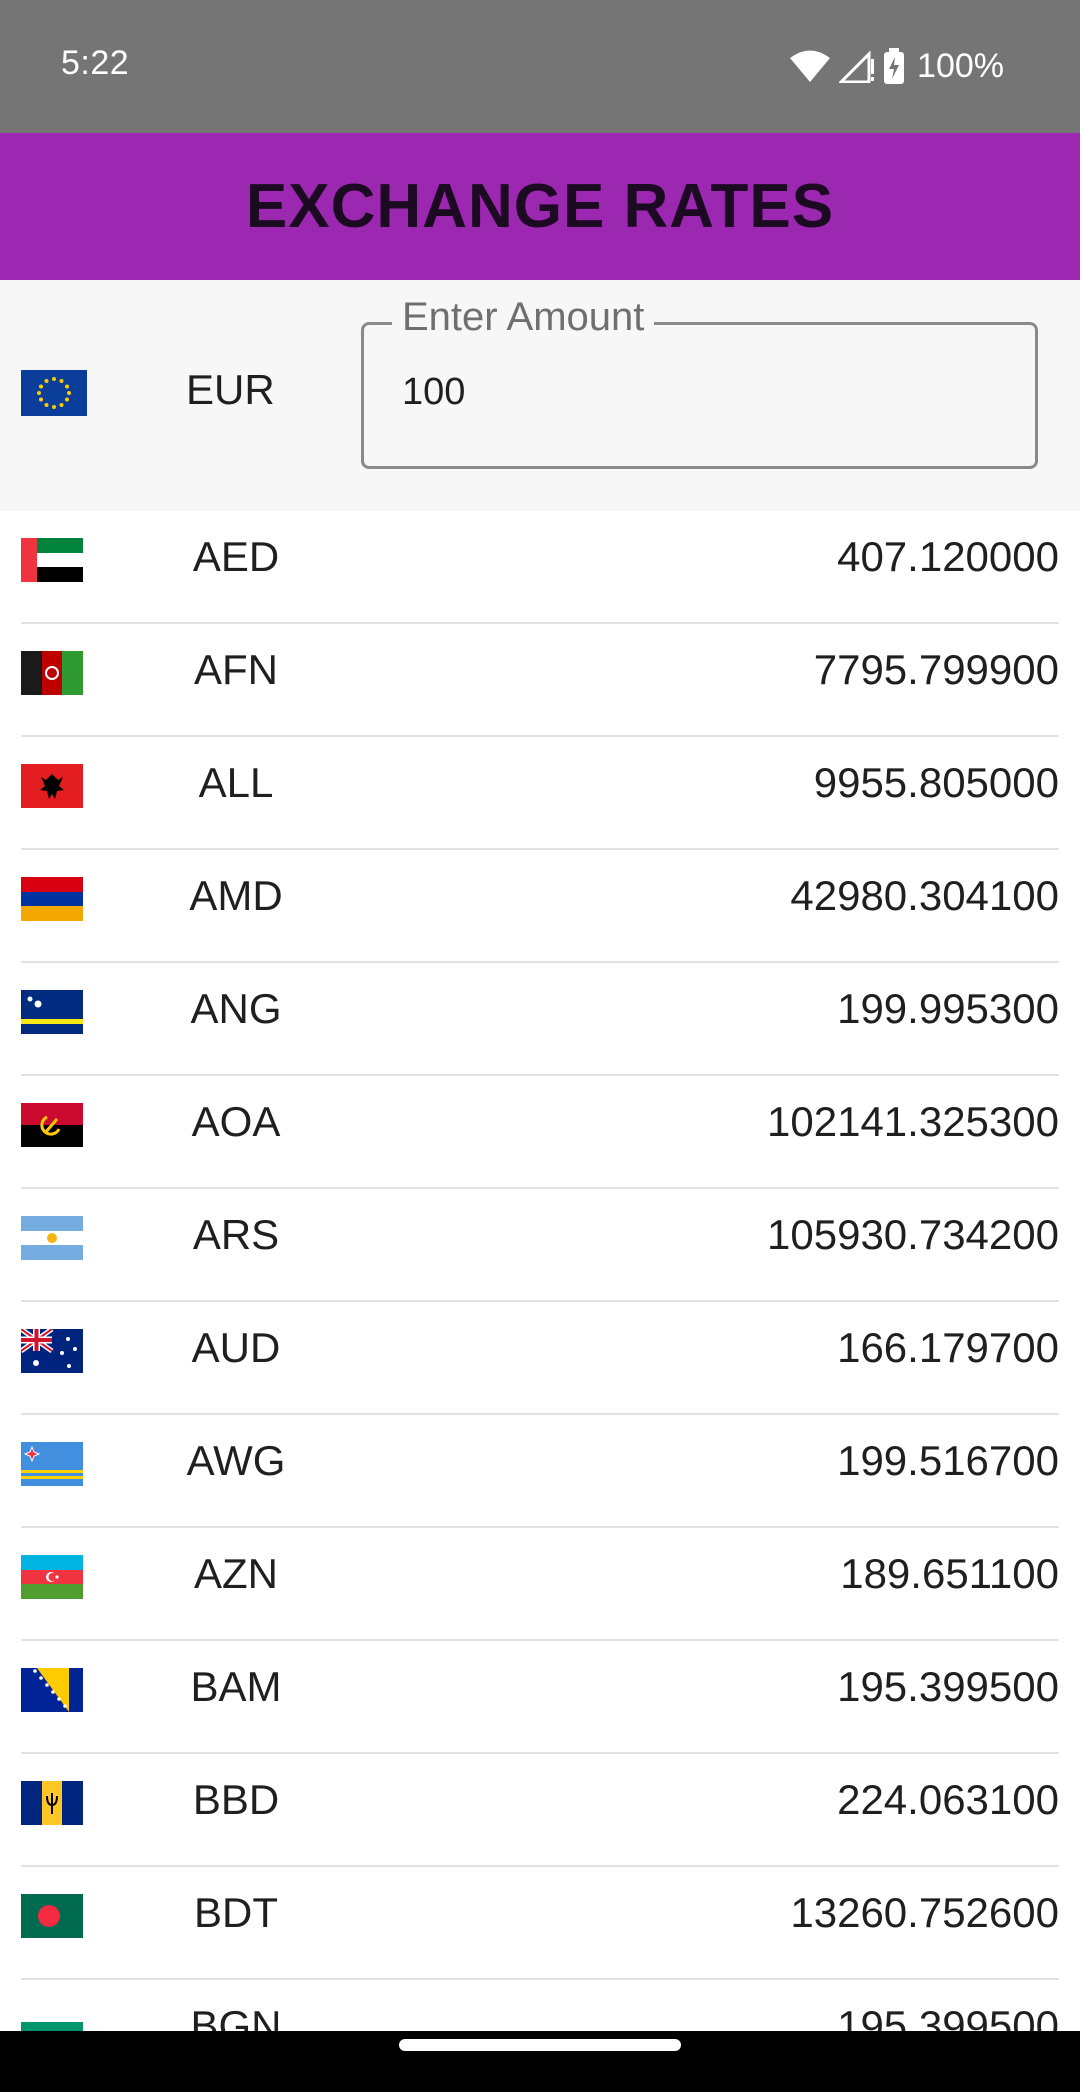 The height and width of the screenshot is (2092, 1080). I want to click on converted-value: 199.516700, so click(948, 1460).